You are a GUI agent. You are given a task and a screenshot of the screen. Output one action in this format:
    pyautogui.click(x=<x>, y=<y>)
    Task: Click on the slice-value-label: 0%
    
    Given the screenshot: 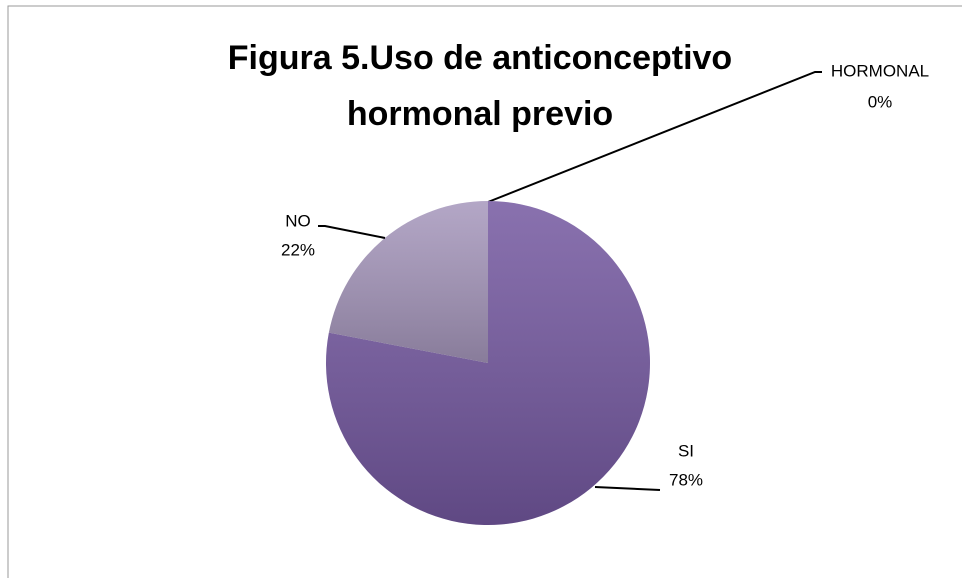 What is the action you would take?
    pyautogui.click(x=880, y=101)
    